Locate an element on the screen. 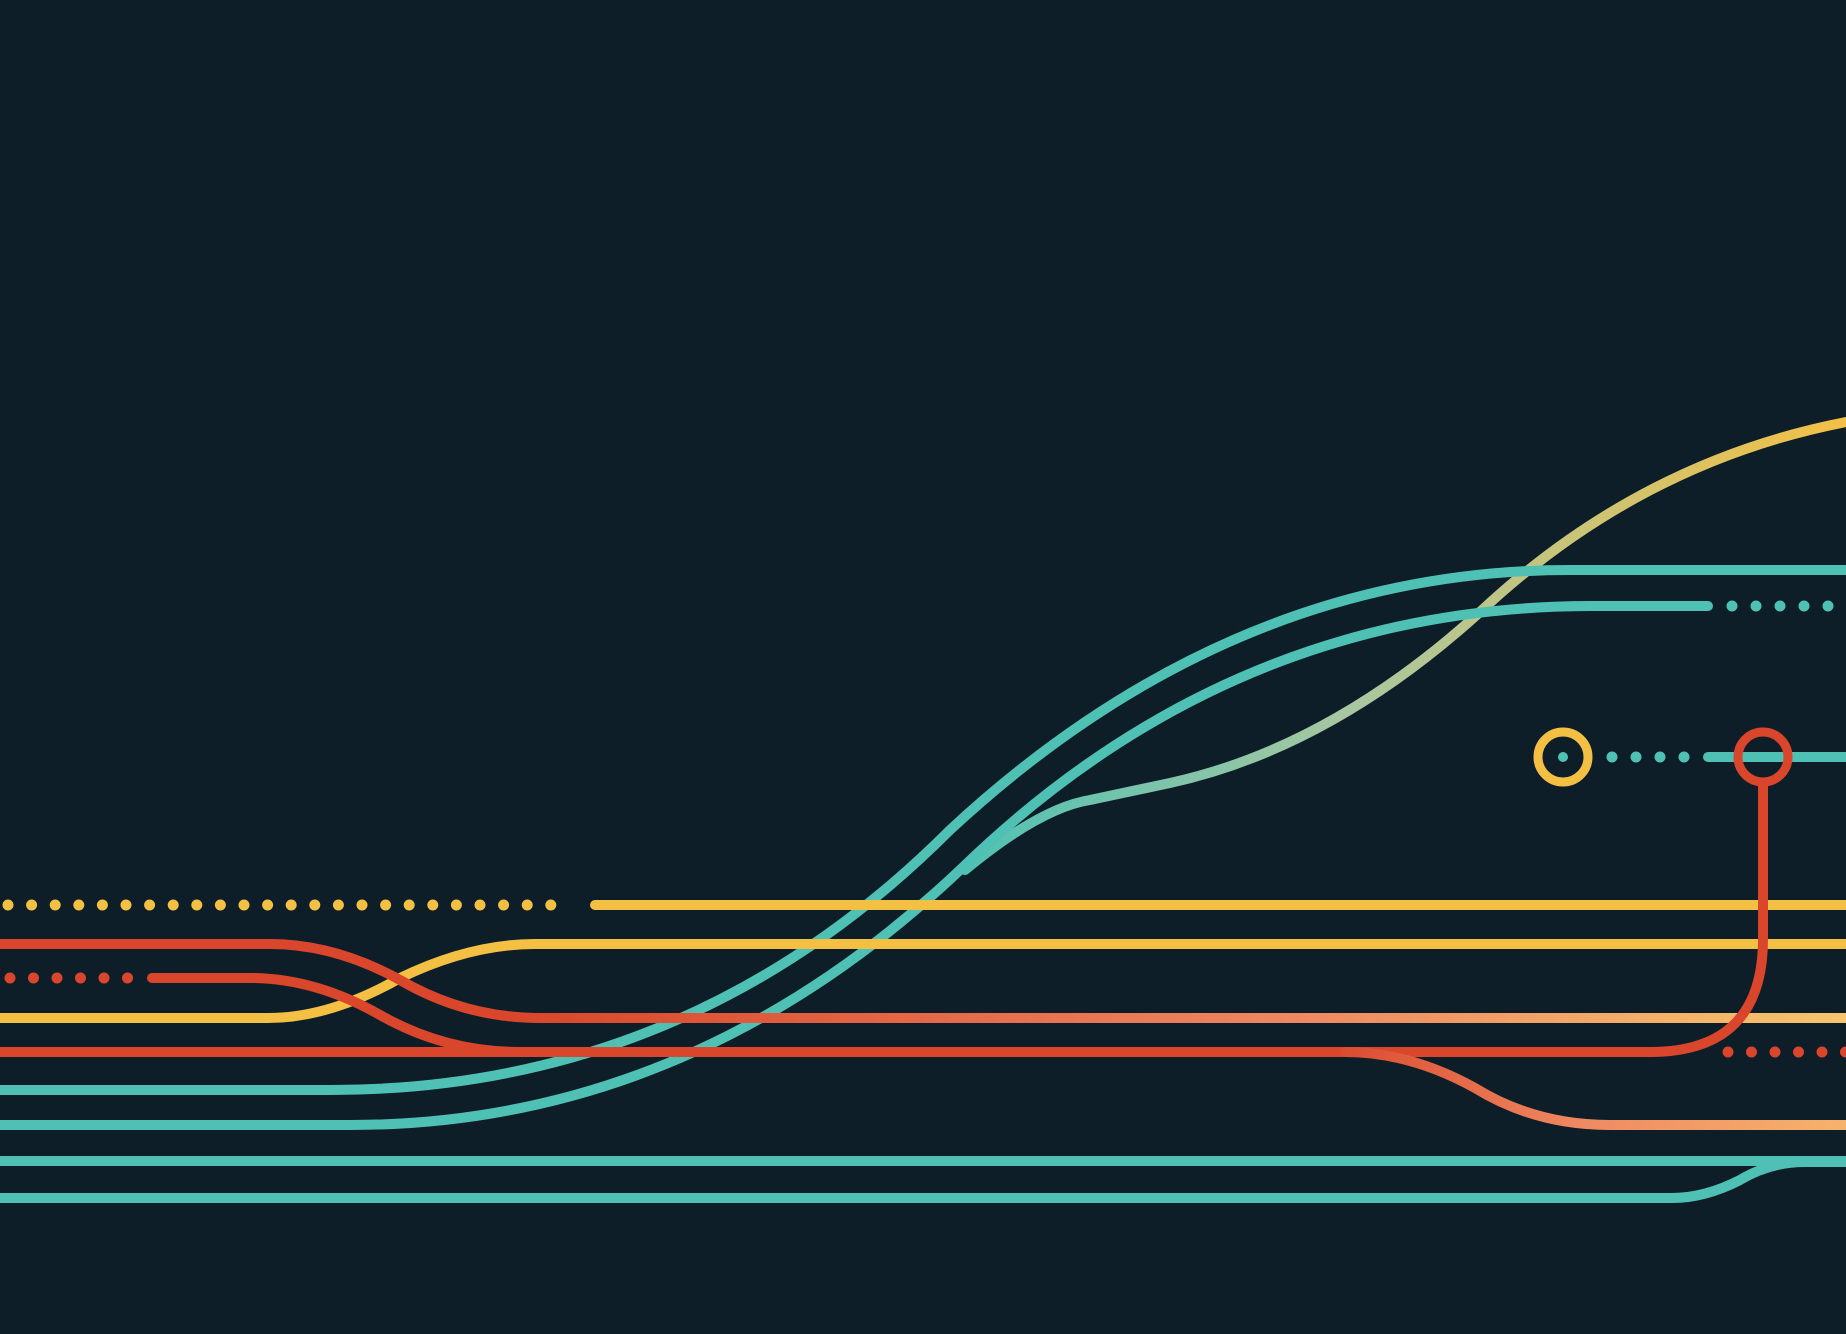 Image resolution: width=1846 pixels, height=1334 pixels. teal-center-dot-icon is located at coordinates (1563, 757).